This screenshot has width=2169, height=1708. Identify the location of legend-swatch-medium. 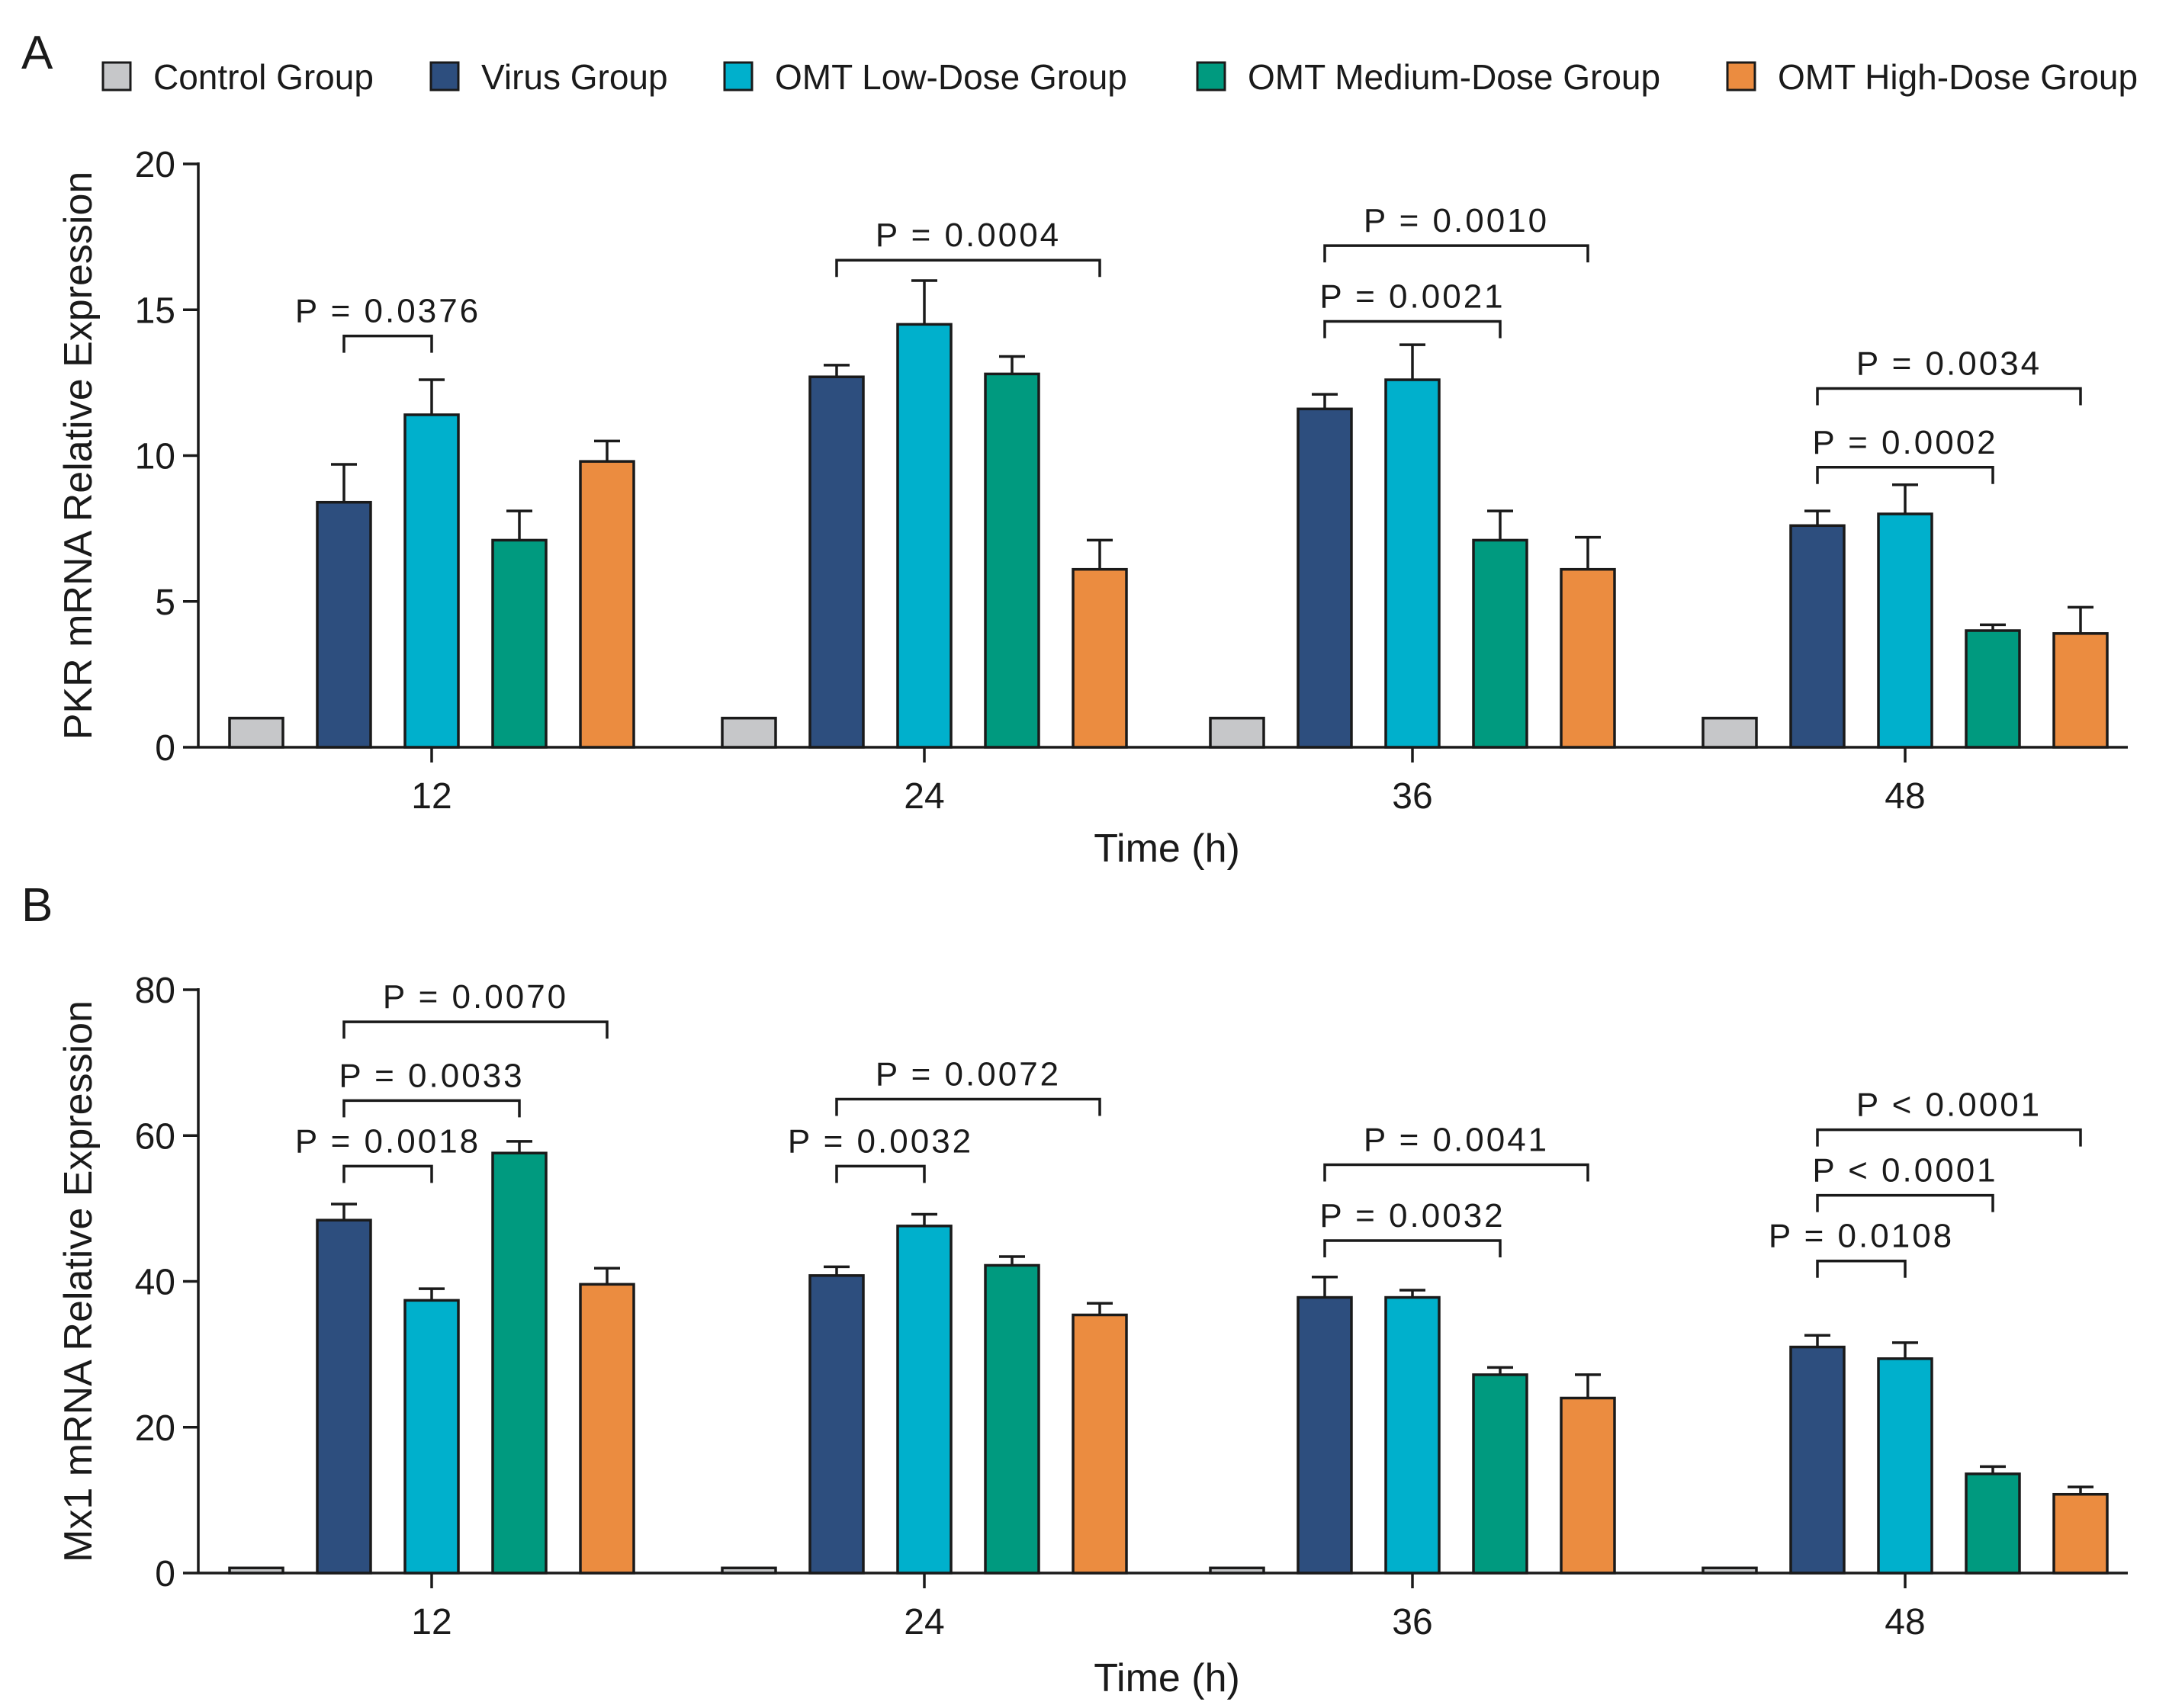
(1211, 76).